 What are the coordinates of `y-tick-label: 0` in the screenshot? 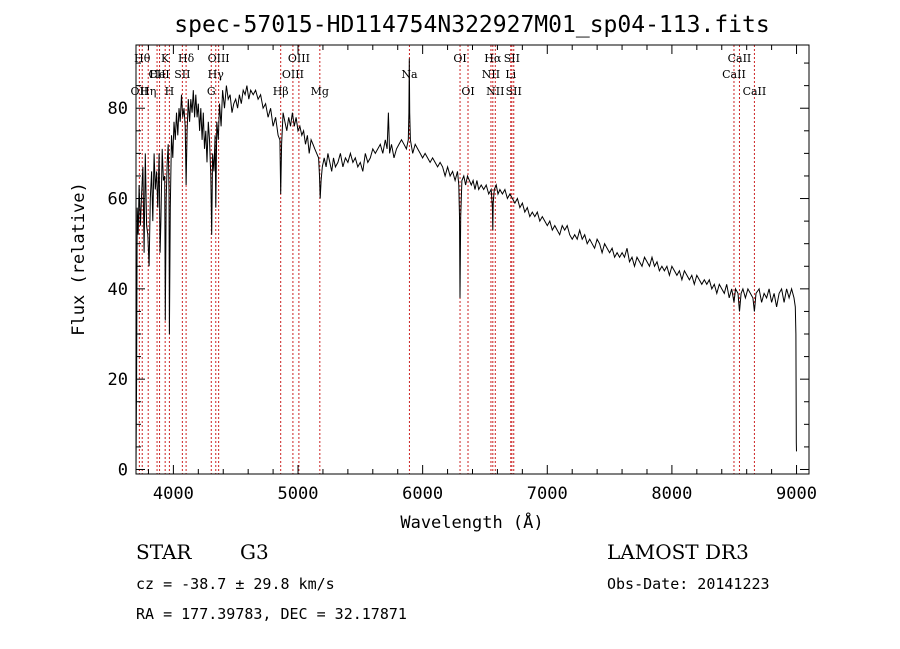 It's located at (123, 470).